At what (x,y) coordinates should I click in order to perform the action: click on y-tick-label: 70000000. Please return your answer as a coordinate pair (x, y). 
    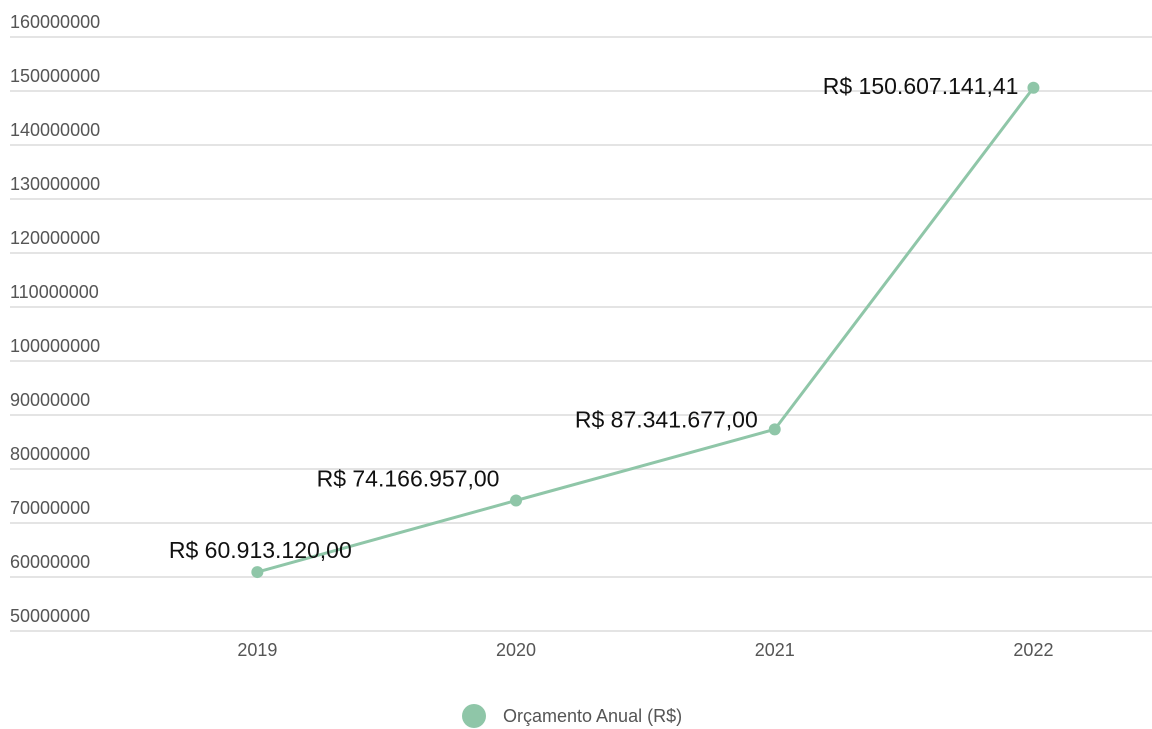
    Looking at the image, I should click on (50, 508).